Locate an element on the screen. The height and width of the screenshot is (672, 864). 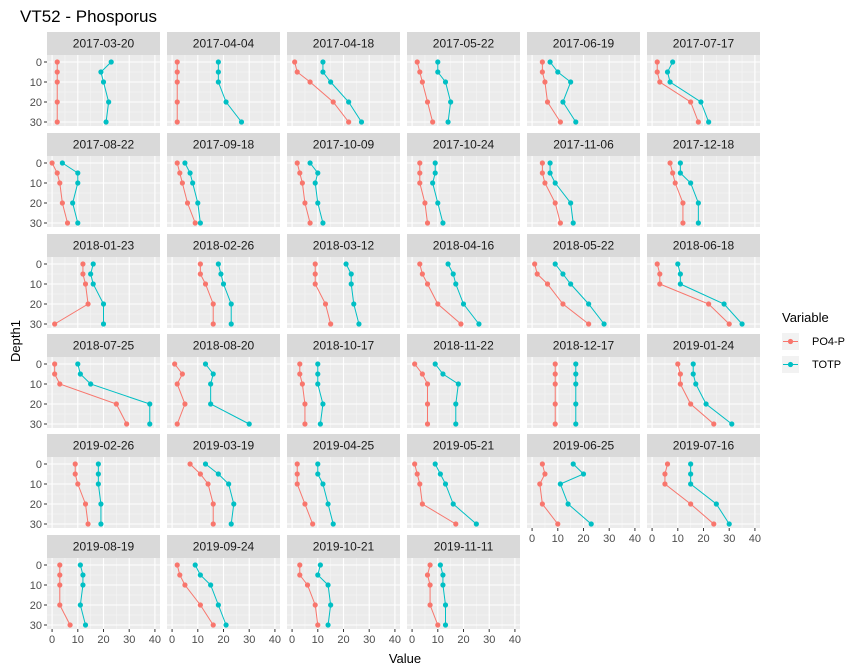
facet-panel: 2017-12-18 is located at coordinates (703, 180).